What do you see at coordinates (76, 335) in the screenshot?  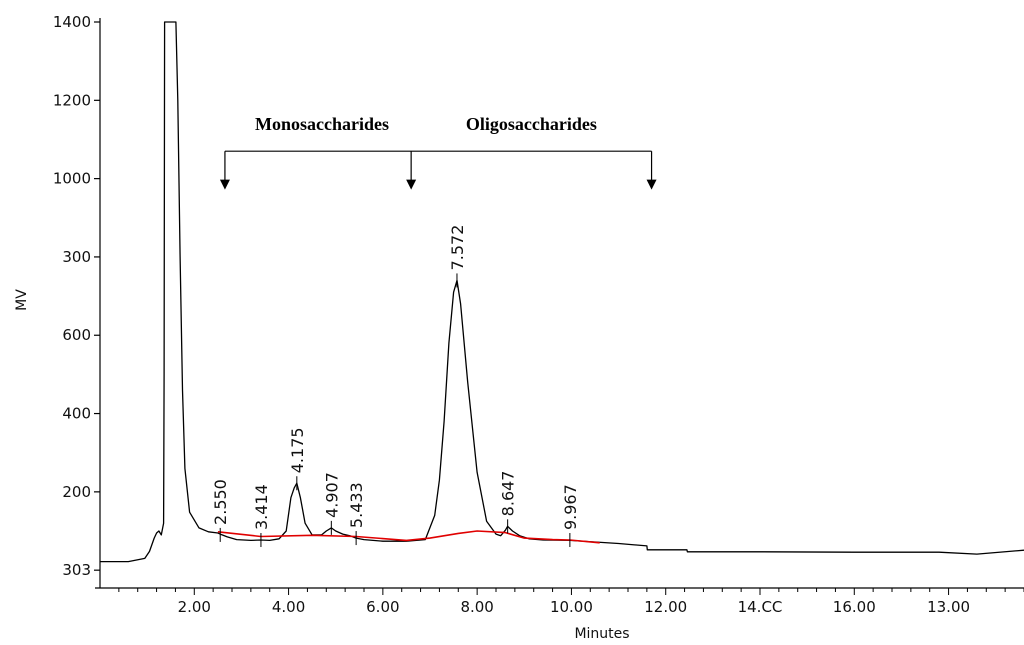 I see `y-tick-label: 600` at bounding box center [76, 335].